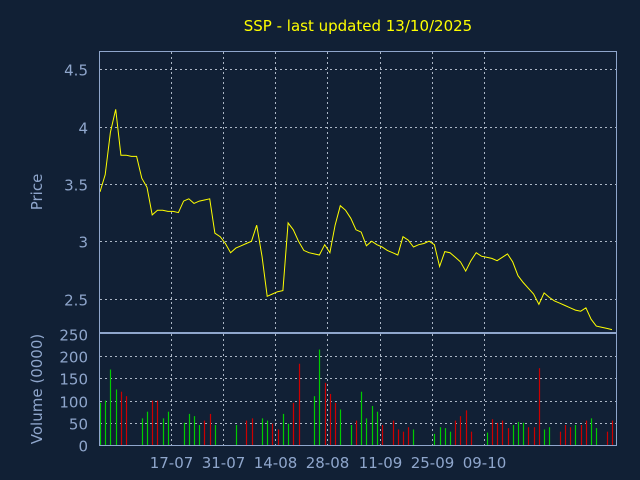 This screenshot has width=640, height=480. I want to click on volume-axis-ticks: 0 50 100 150 200 250, so click(73, 391).